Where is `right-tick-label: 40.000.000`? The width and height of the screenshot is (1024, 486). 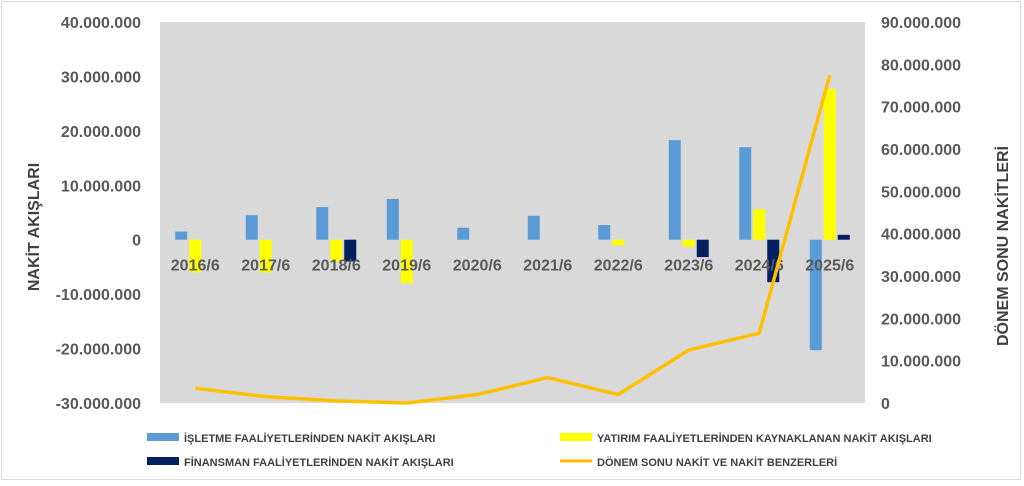
right-tick-label: 40.000.000 is located at coordinates (921, 235).